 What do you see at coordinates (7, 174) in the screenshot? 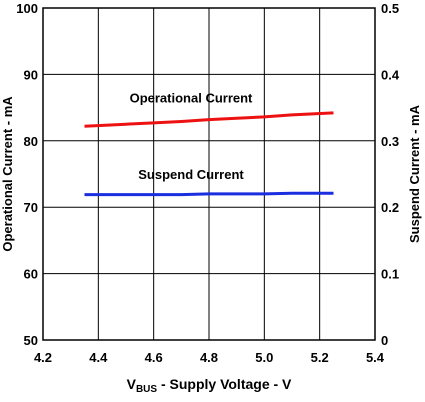
I see `y-axis-left-label: Operational Current - mA` at bounding box center [7, 174].